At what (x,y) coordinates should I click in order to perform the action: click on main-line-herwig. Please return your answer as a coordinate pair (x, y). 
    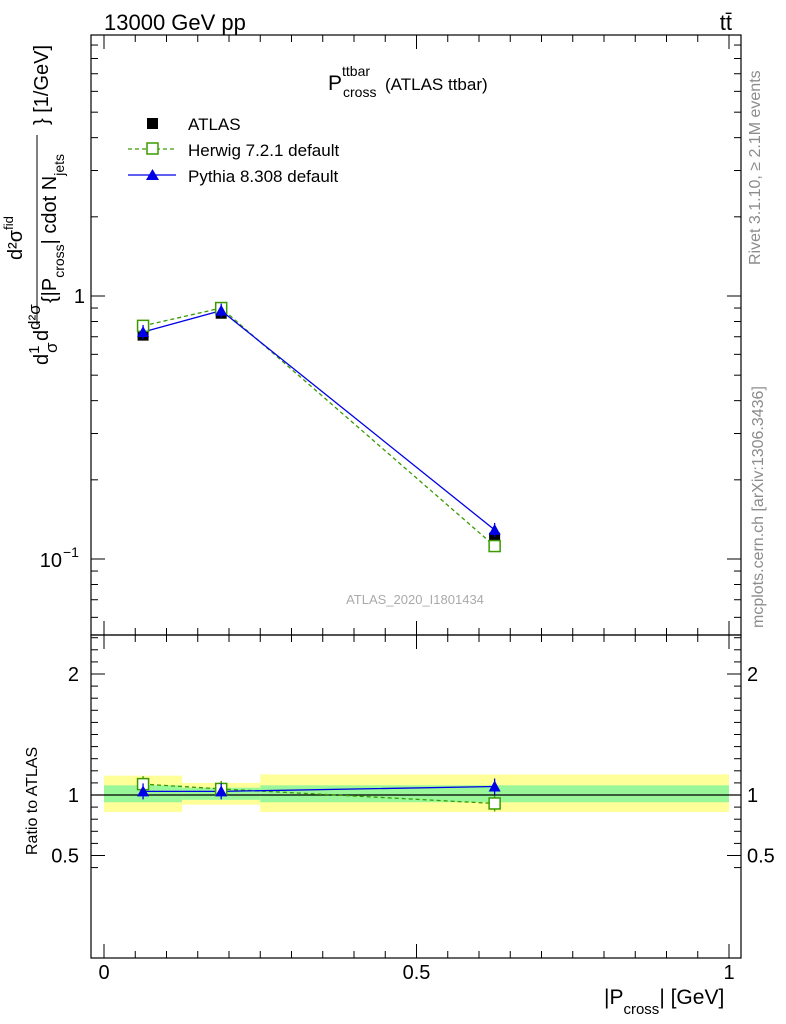
    Looking at the image, I should click on (319, 427).